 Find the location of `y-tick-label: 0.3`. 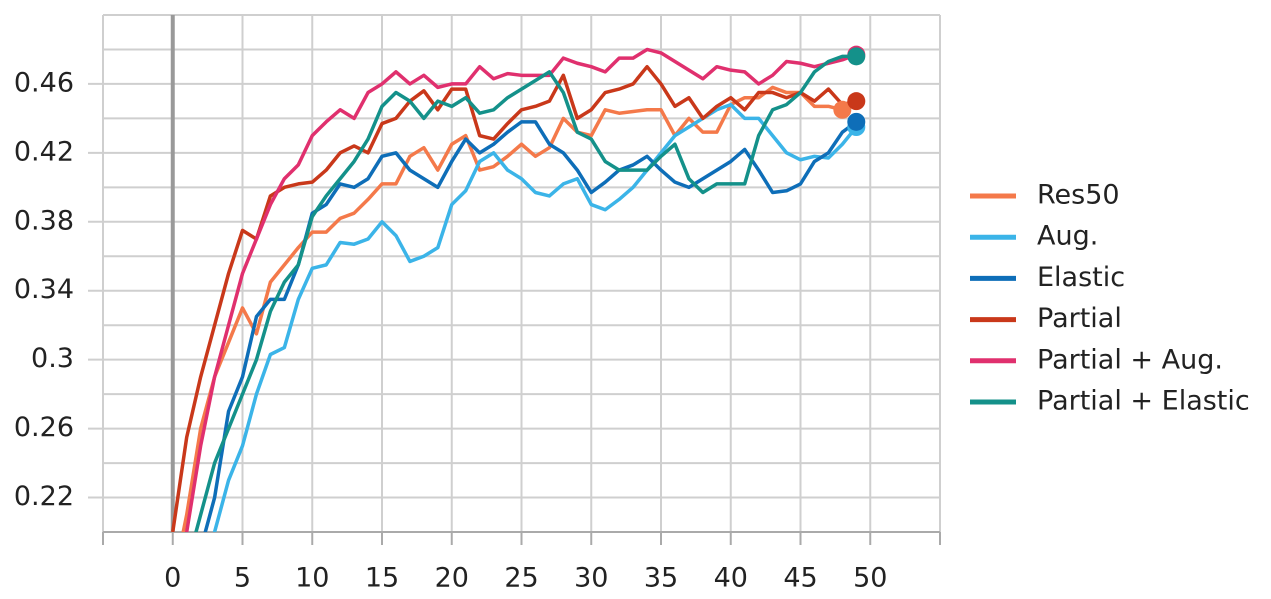

y-tick-label: 0.3 is located at coordinates (52, 358).